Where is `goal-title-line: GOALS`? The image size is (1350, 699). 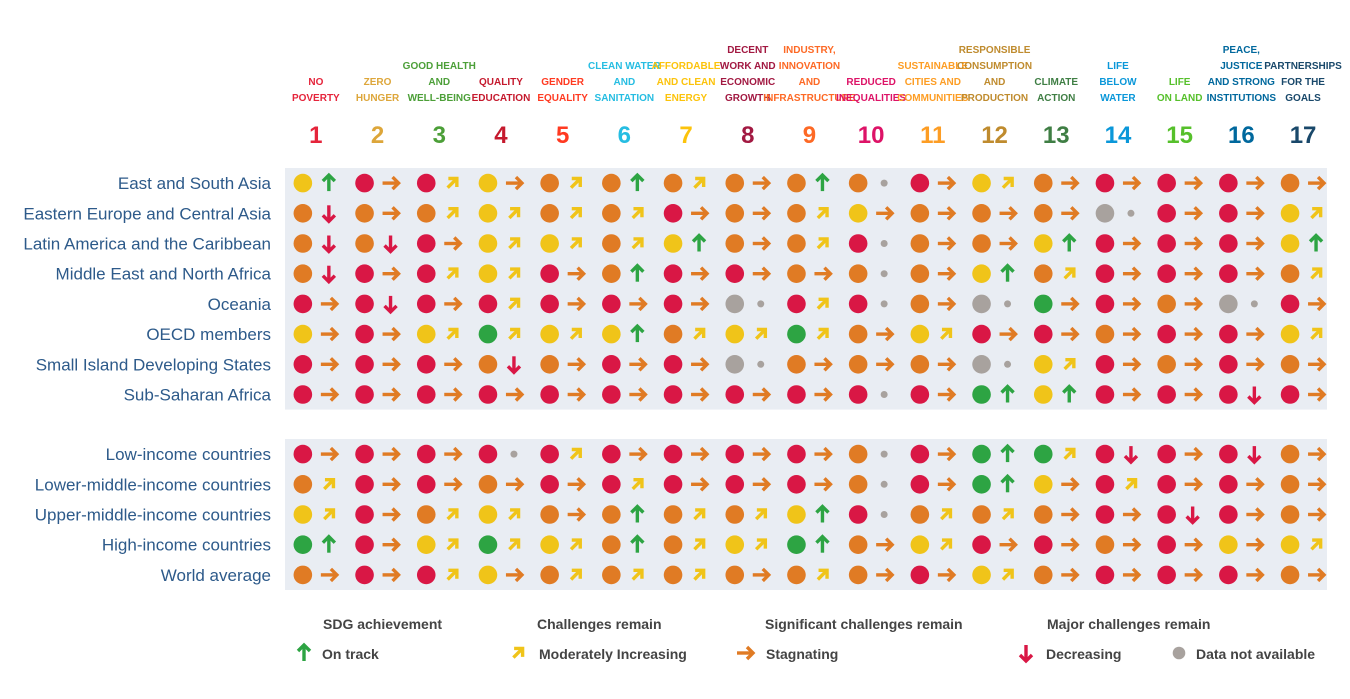 goal-title-line: GOALS is located at coordinates (1303, 98).